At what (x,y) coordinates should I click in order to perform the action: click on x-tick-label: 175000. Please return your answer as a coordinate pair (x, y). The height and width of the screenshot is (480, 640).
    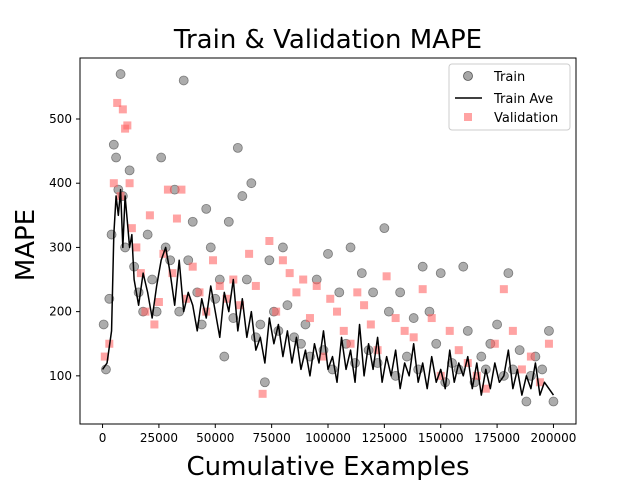
    Looking at the image, I should click on (497, 438).